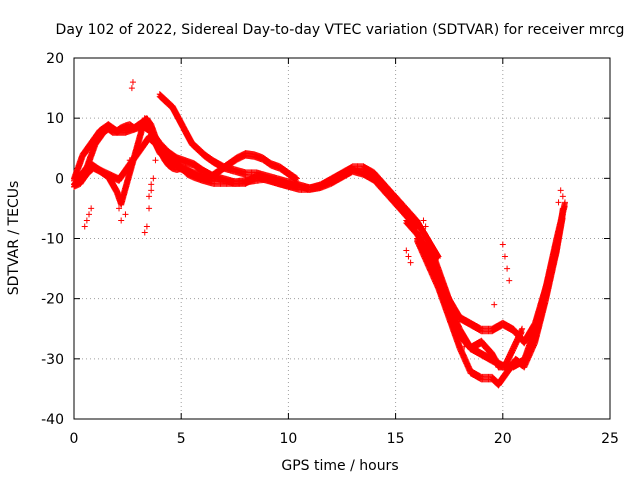  I want to click on x-tick-label: 15, so click(396, 439).